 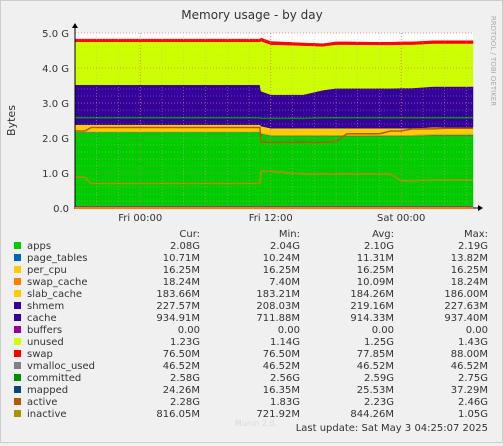 I want to click on legend-min-value: 76.50M, so click(x=281, y=354).